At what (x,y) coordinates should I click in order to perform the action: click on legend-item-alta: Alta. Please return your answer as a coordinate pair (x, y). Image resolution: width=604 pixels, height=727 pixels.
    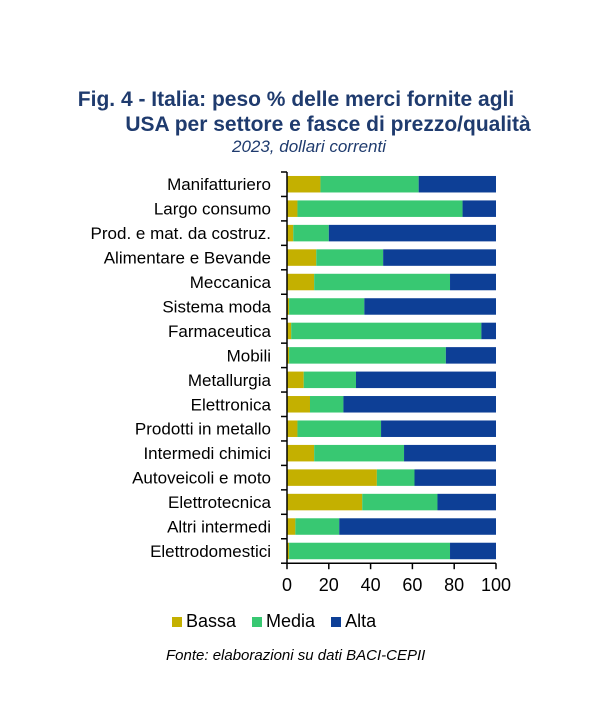
    Looking at the image, I should click on (353, 621).